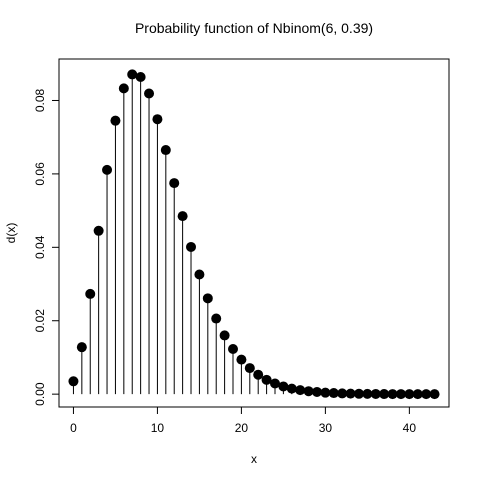 The width and height of the screenshot is (480, 480). What do you see at coordinates (158, 428) in the screenshot?
I see `x-tick-label: 10` at bounding box center [158, 428].